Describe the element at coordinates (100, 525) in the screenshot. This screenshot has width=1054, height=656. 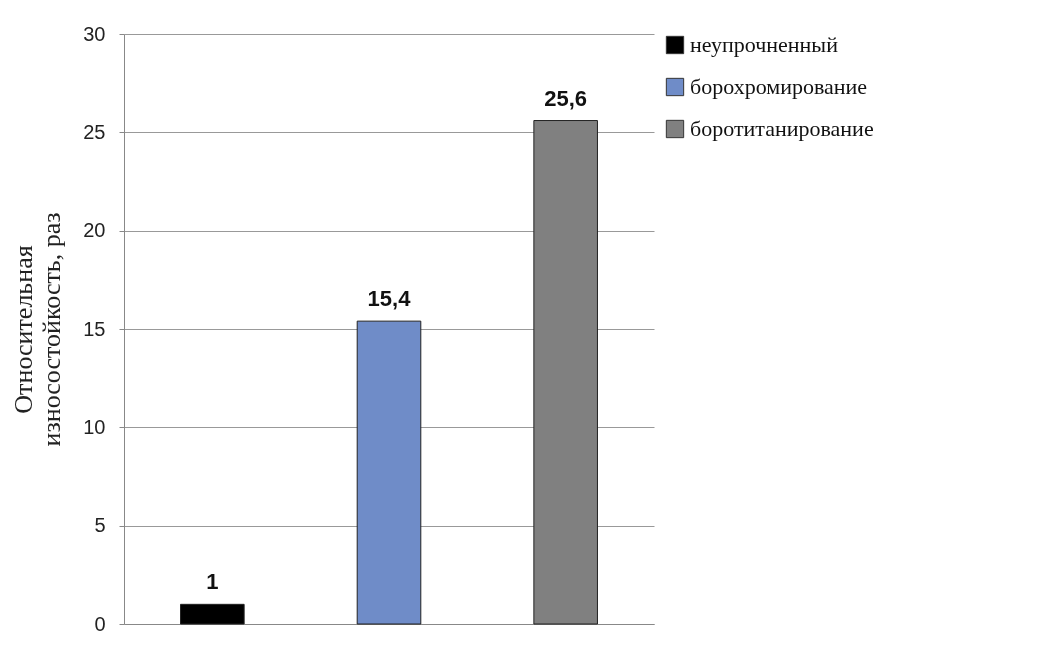
I see `y-tick-label: 5` at that location.